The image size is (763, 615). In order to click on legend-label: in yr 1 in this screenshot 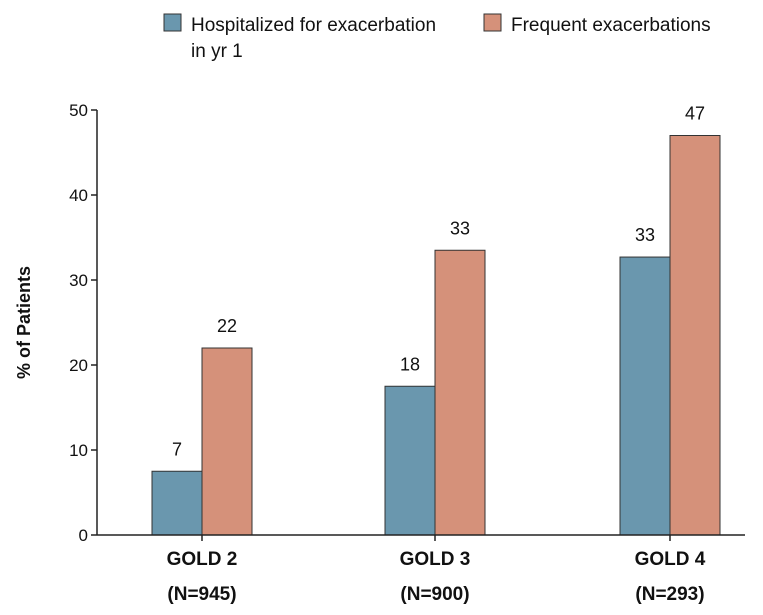, I will do `click(217, 51)`.